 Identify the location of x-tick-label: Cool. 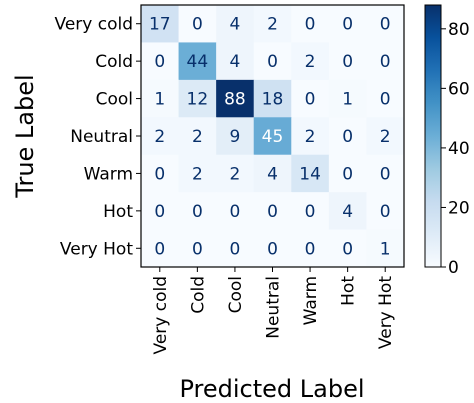
(236, 294).